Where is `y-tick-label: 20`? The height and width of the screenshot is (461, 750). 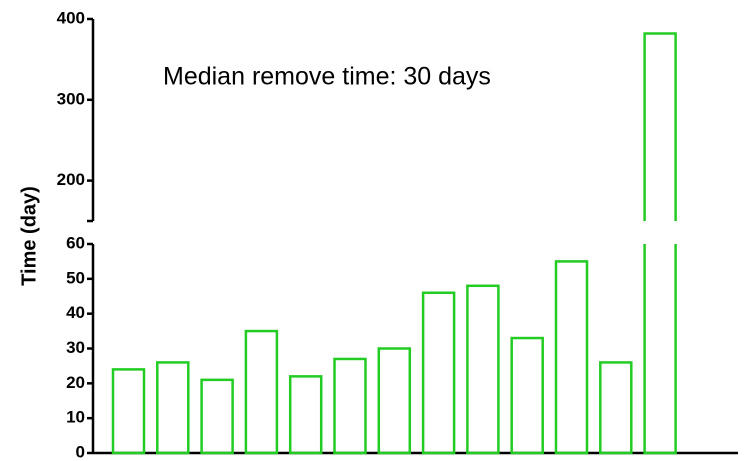
y-tick-label: 20 is located at coordinates (75, 382).